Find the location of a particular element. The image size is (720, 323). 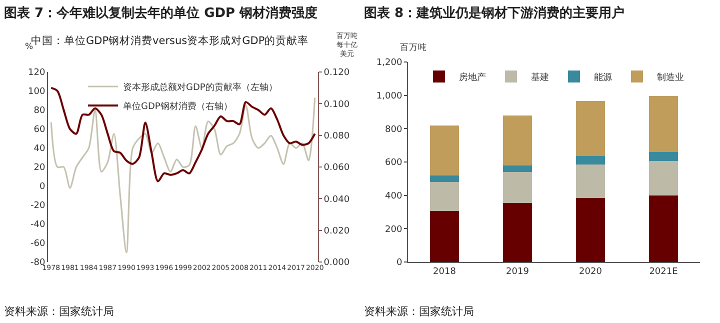

x-tick-label: 2019 is located at coordinates (518, 271).